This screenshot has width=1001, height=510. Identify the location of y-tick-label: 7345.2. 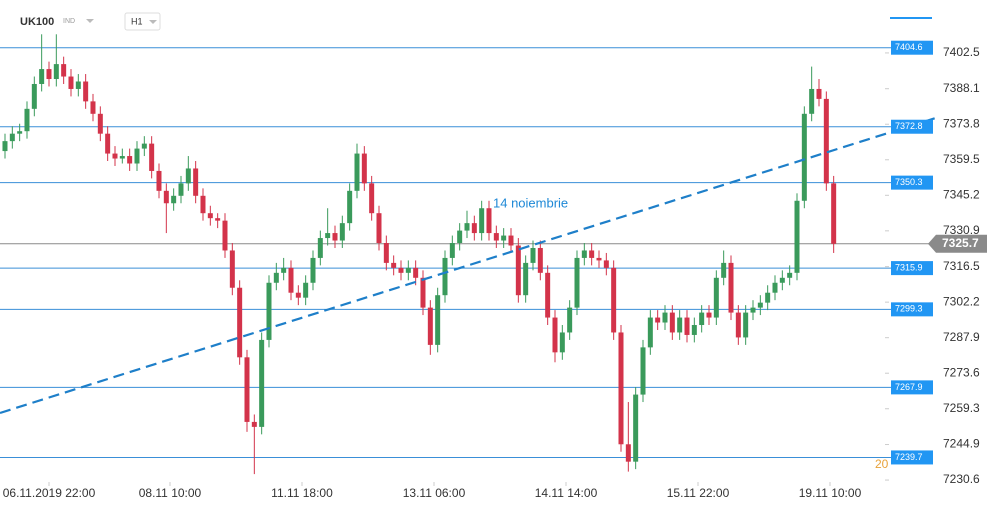
(961, 194).